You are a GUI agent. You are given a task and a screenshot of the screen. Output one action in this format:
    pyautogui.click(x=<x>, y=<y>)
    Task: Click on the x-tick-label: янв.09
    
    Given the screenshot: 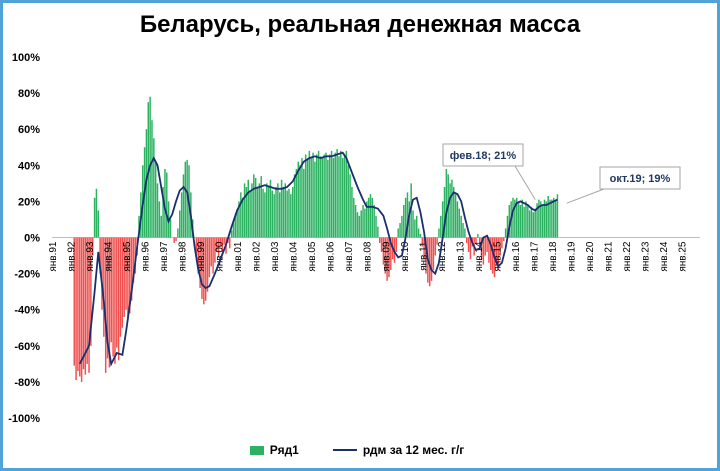 What is the action you would take?
    pyautogui.click(x=386, y=256)
    